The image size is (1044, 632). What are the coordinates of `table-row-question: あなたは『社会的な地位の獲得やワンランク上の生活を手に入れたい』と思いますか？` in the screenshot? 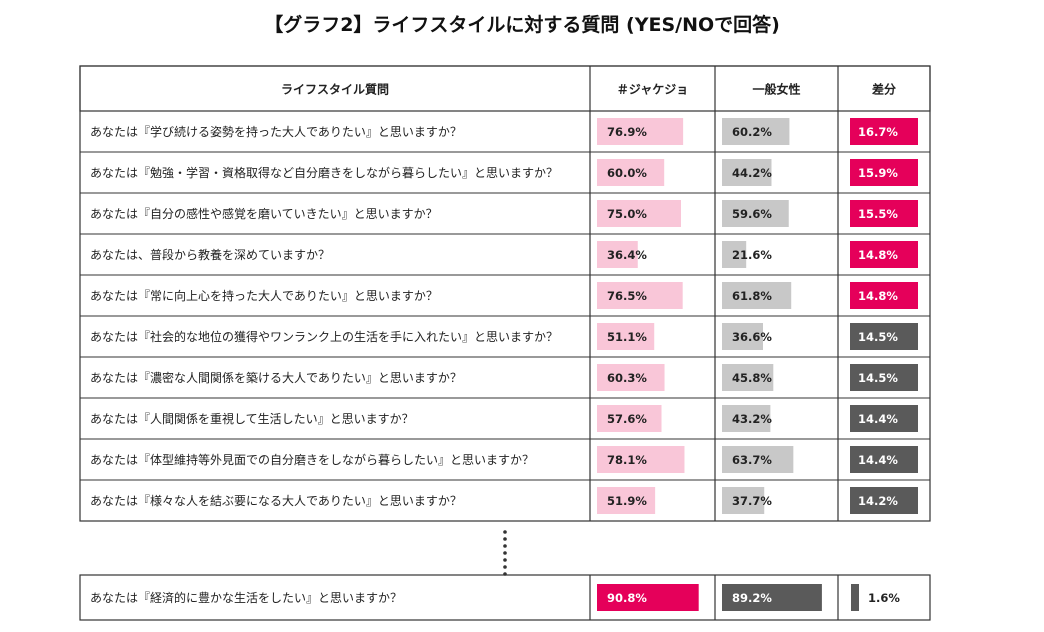 It's located at (324, 336).